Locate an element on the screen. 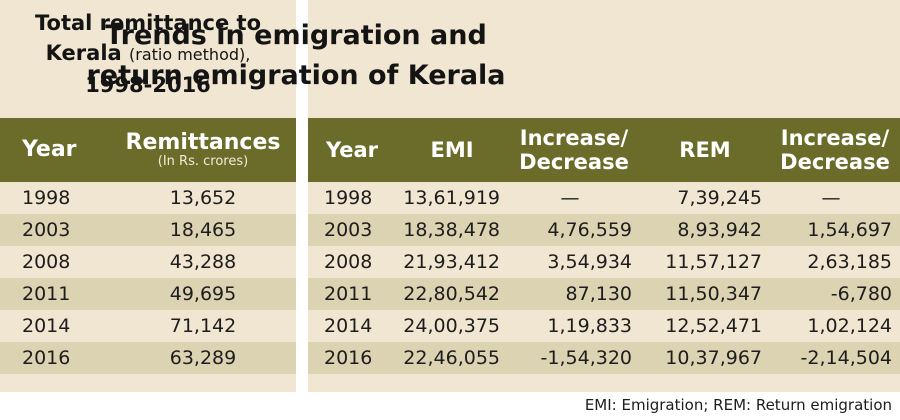  table-row: 2011 22,80,542 87,130 11,50,347 -6,780 is located at coordinates (604, 294).